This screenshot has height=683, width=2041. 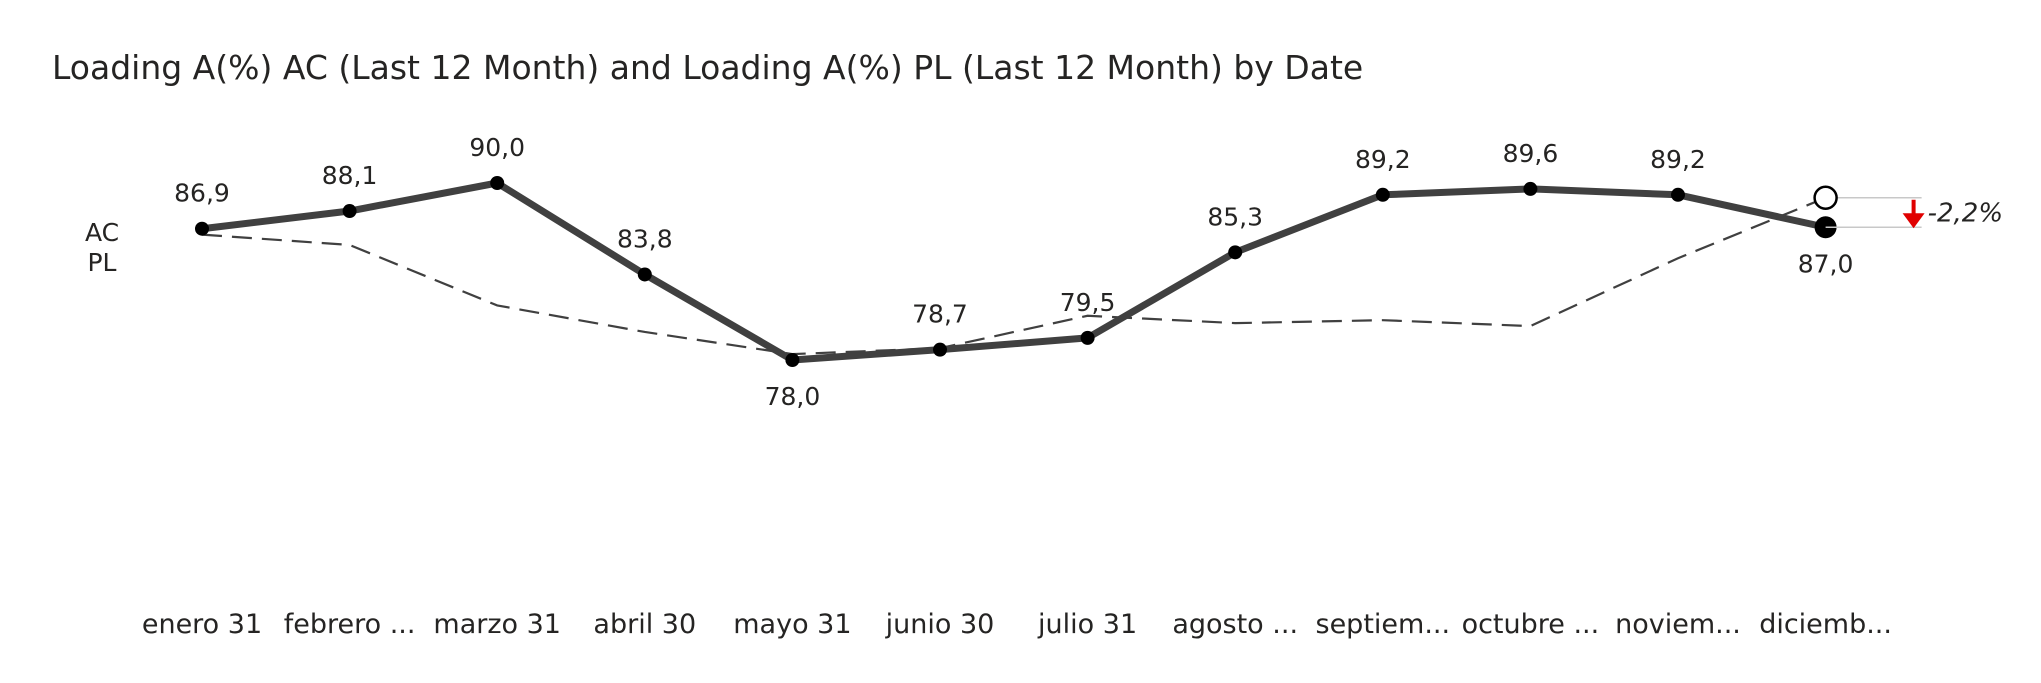 What do you see at coordinates (940, 314) in the screenshot?
I see `data-label-ac: 78,7` at bounding box center [940, 314].